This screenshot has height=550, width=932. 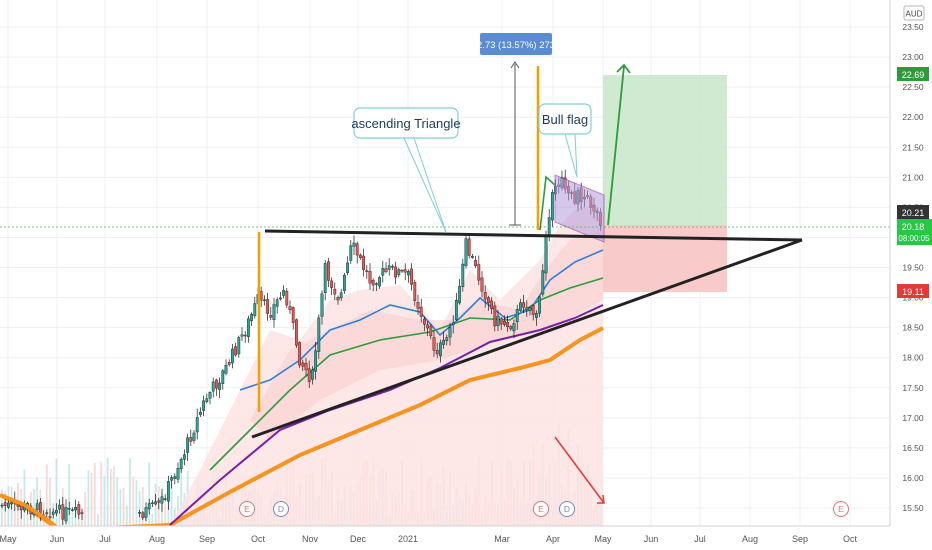 I want to click on triangle-callout-text: ascending Triangle, so click(x=405, y=123).